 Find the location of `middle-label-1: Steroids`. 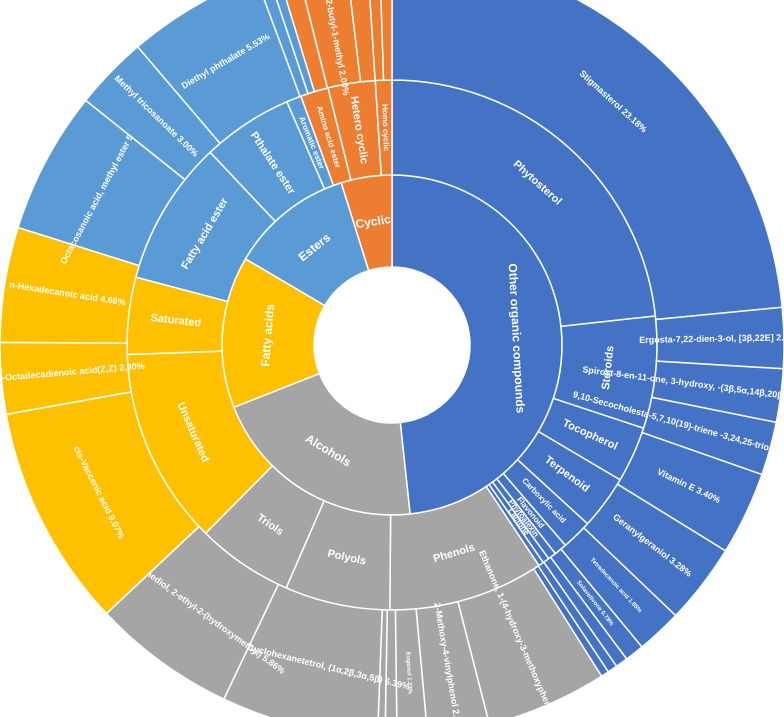

middle-label-1: Steroids is located at coordinates (608, 367).